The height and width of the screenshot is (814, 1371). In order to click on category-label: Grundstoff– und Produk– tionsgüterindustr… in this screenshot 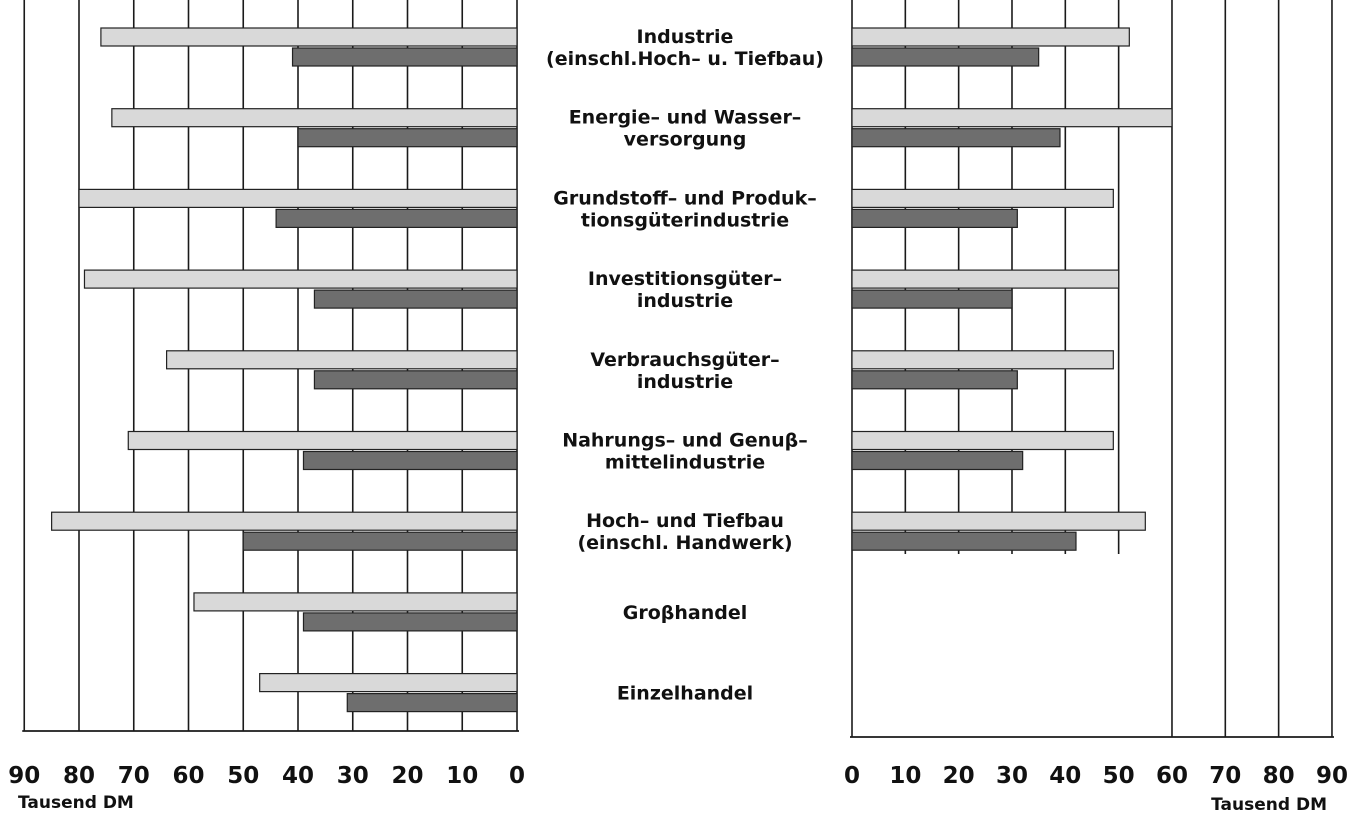, I will do `click(684, 209)`.